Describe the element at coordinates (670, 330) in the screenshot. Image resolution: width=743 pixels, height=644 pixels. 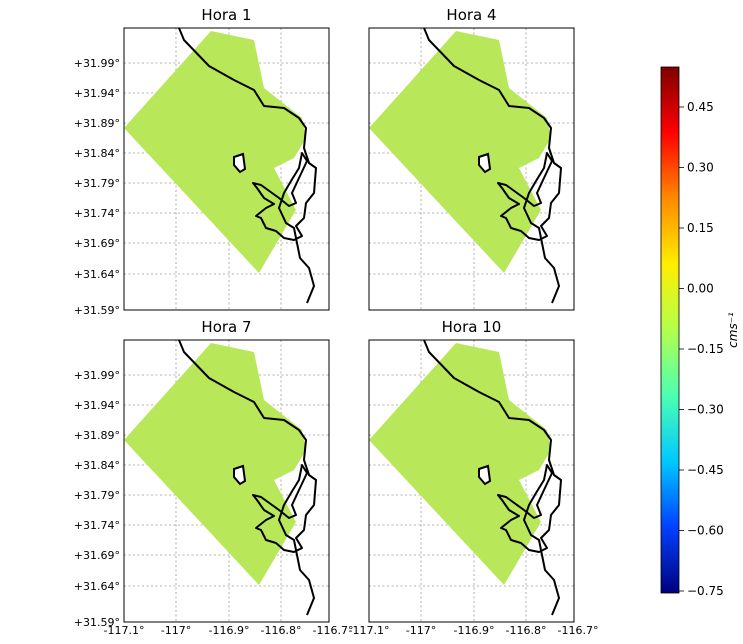
I see `colorbar-gradient` at that location.